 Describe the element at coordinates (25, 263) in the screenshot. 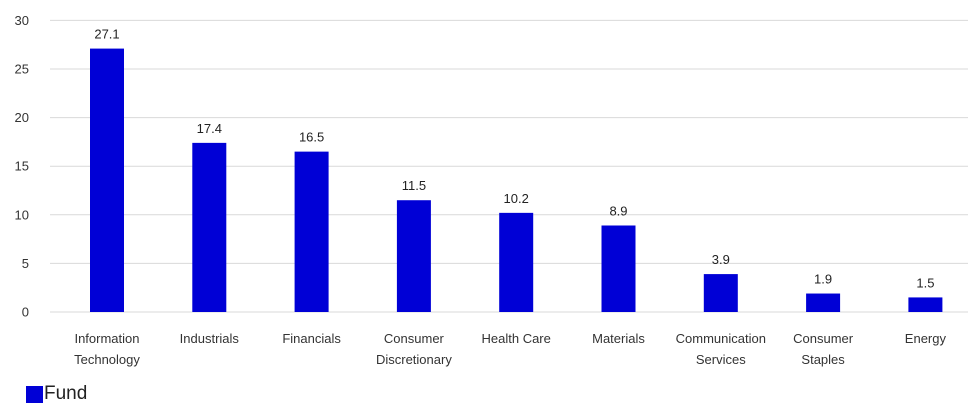

I see `y-tick-label: 5` at that location.